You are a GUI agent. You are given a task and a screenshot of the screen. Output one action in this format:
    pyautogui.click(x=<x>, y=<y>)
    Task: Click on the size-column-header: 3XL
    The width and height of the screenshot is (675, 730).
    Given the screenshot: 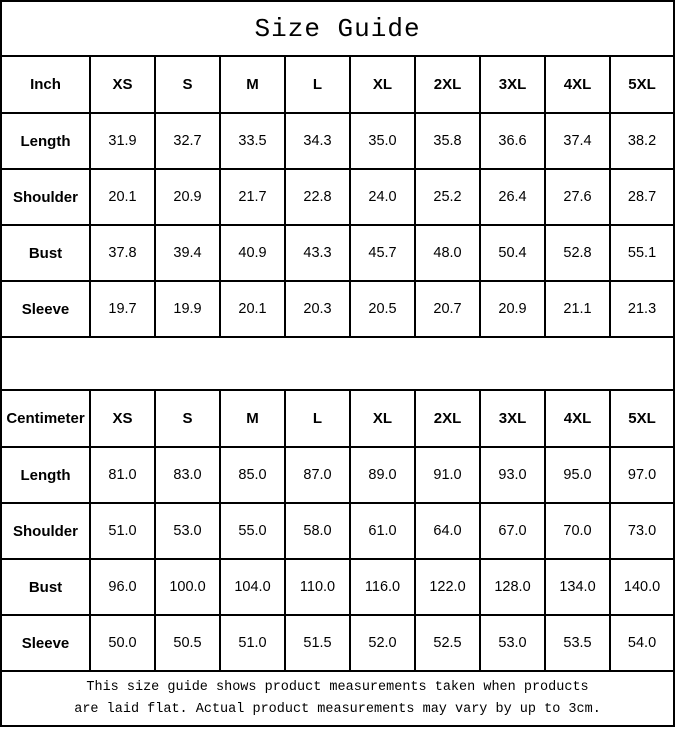 What is the action you would take?
    pyautogui.click(x=512, y=84)
    